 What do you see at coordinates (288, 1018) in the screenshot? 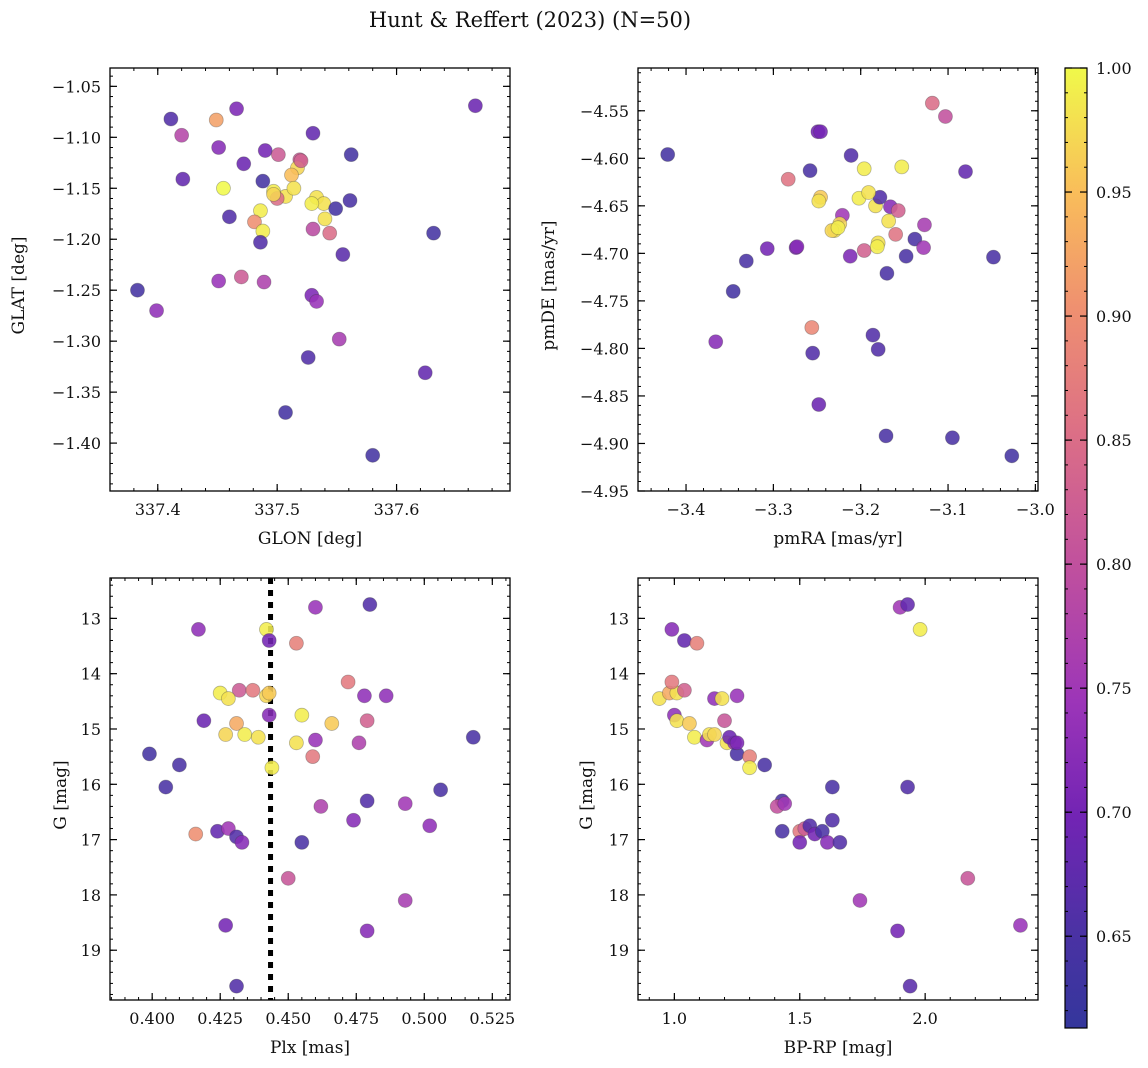
I see `x-tick-label: 0.450` at bounding box center [288, 1018].